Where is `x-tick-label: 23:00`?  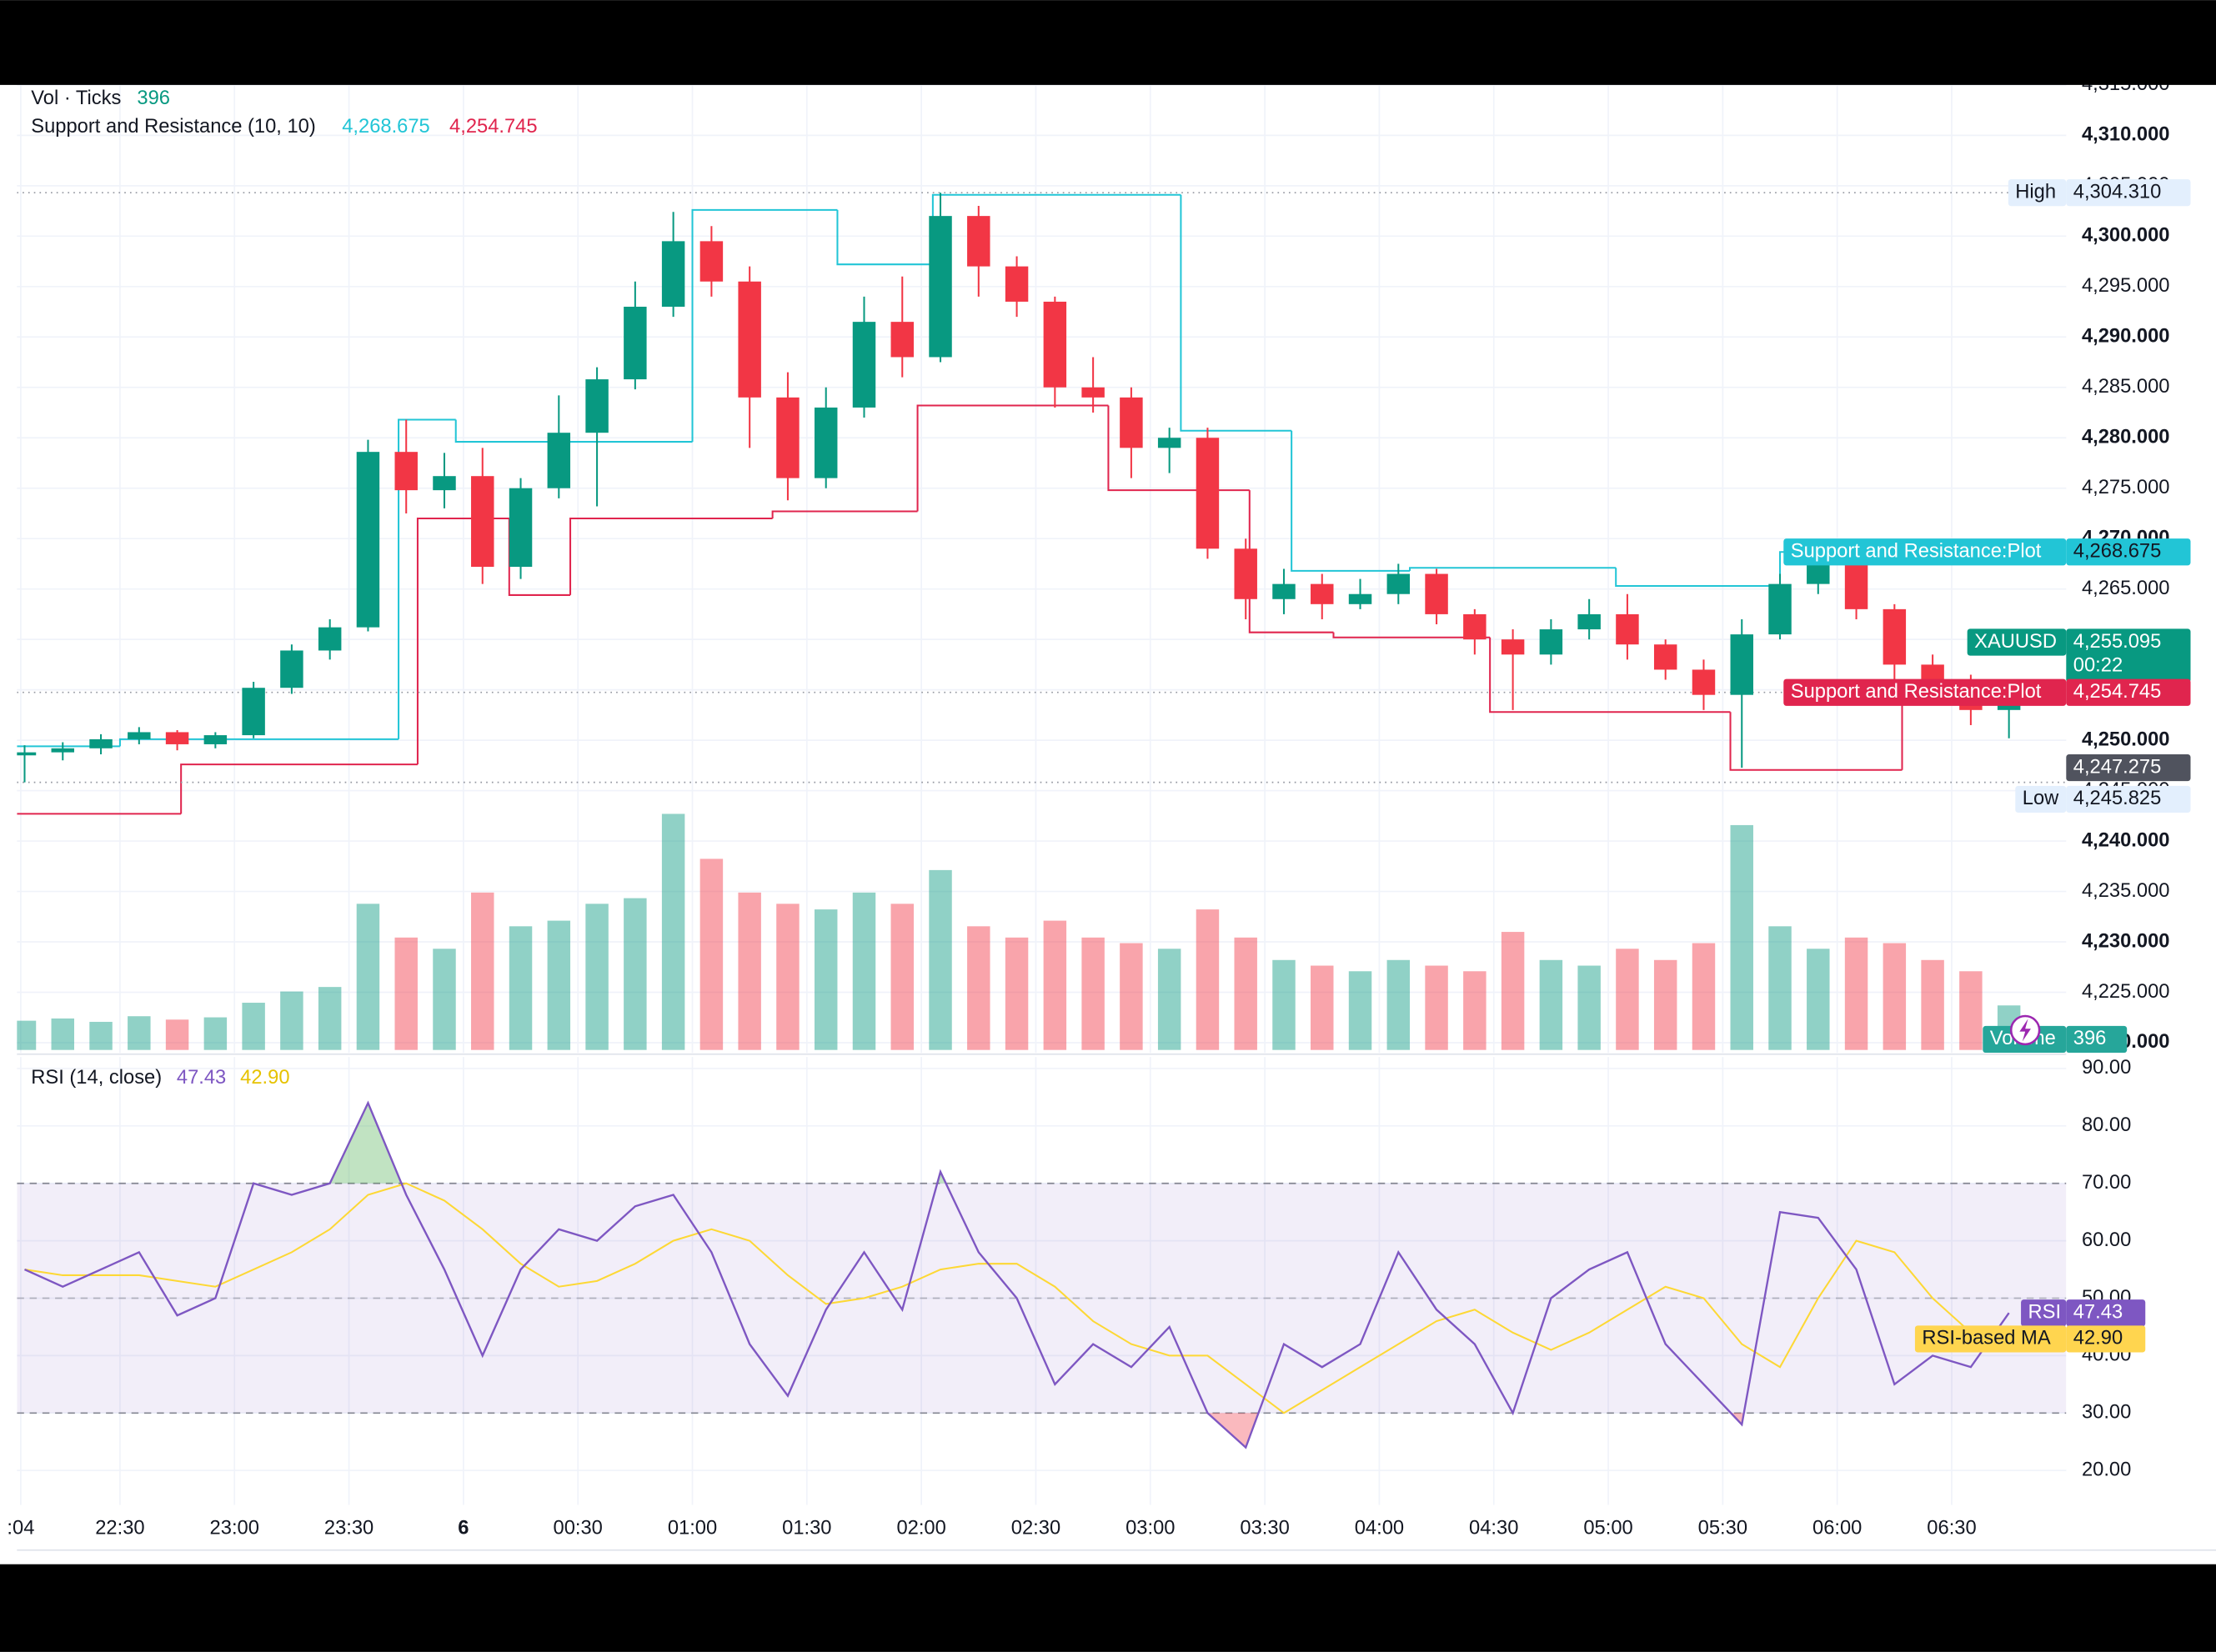
x-tick-label: 23:00 is located at coordinates (234, 1528).